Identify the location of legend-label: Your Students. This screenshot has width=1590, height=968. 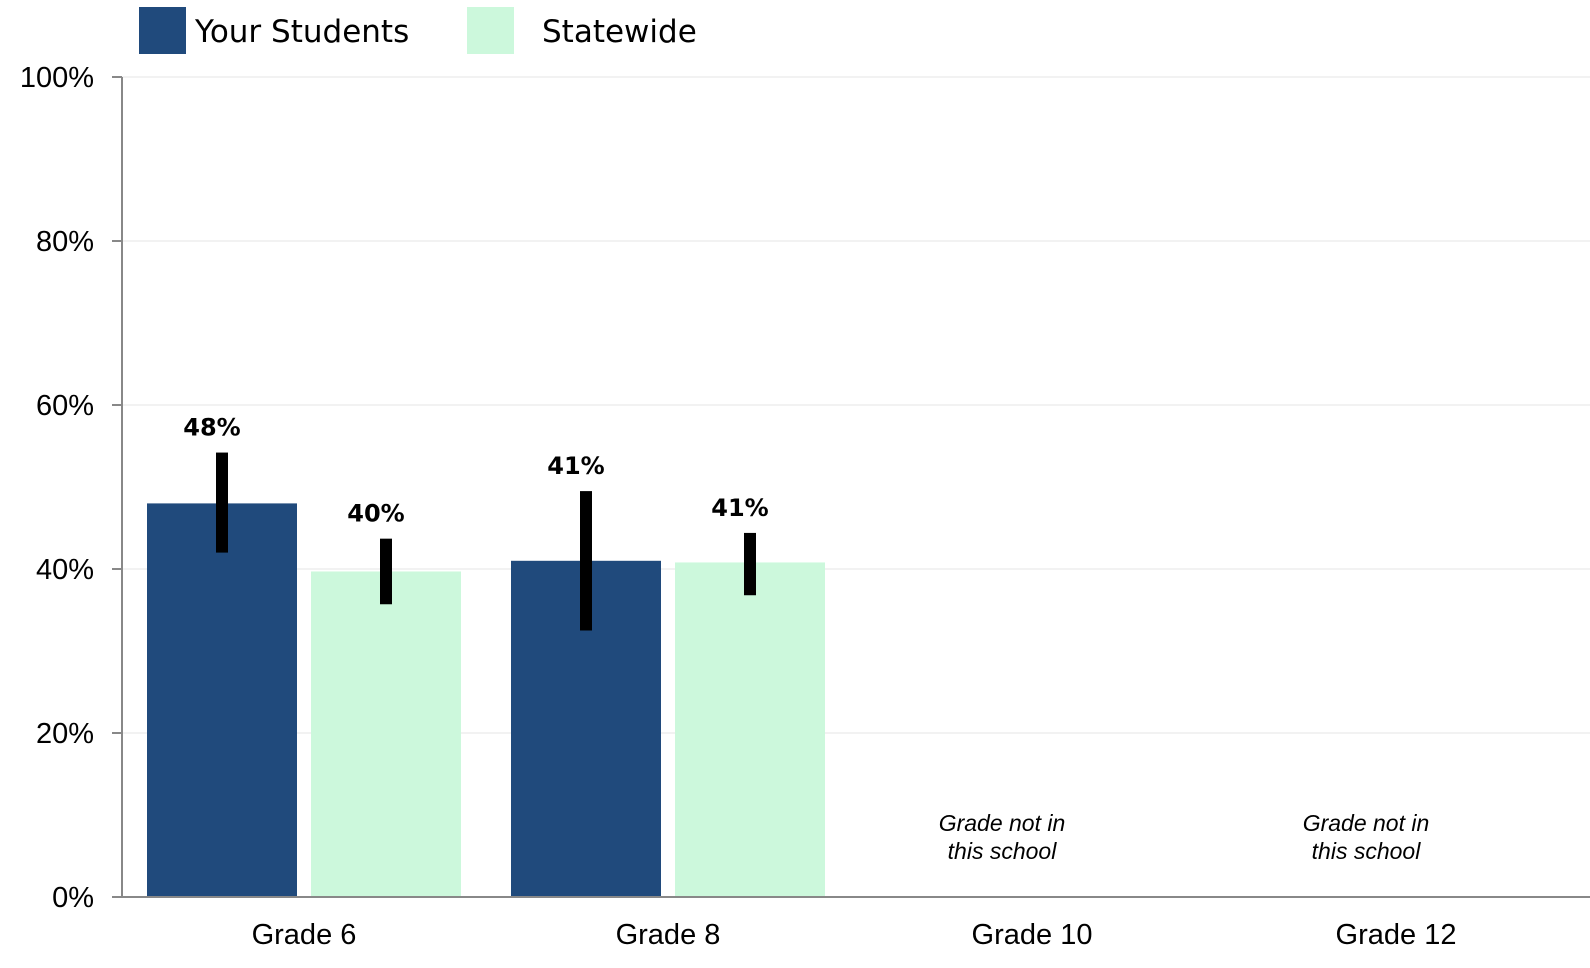
(301, 32).